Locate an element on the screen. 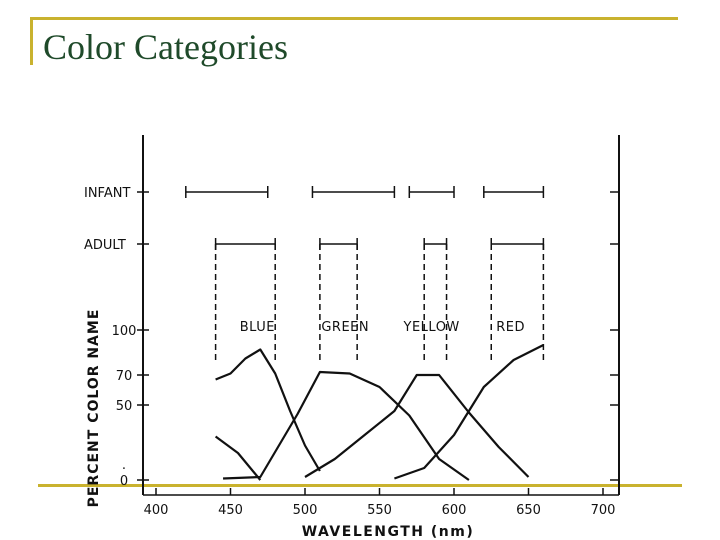 This screenshot has height=540, width=720. y-tick-label: 70 is located at coordinates (124, 376).